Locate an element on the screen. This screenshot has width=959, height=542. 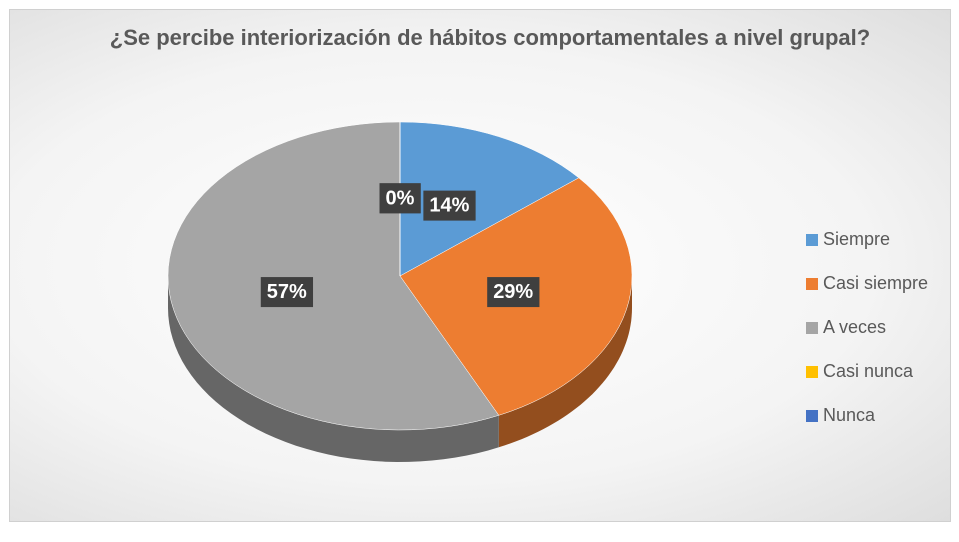
data-label-text: 0% is located at coordinates (400, 198).